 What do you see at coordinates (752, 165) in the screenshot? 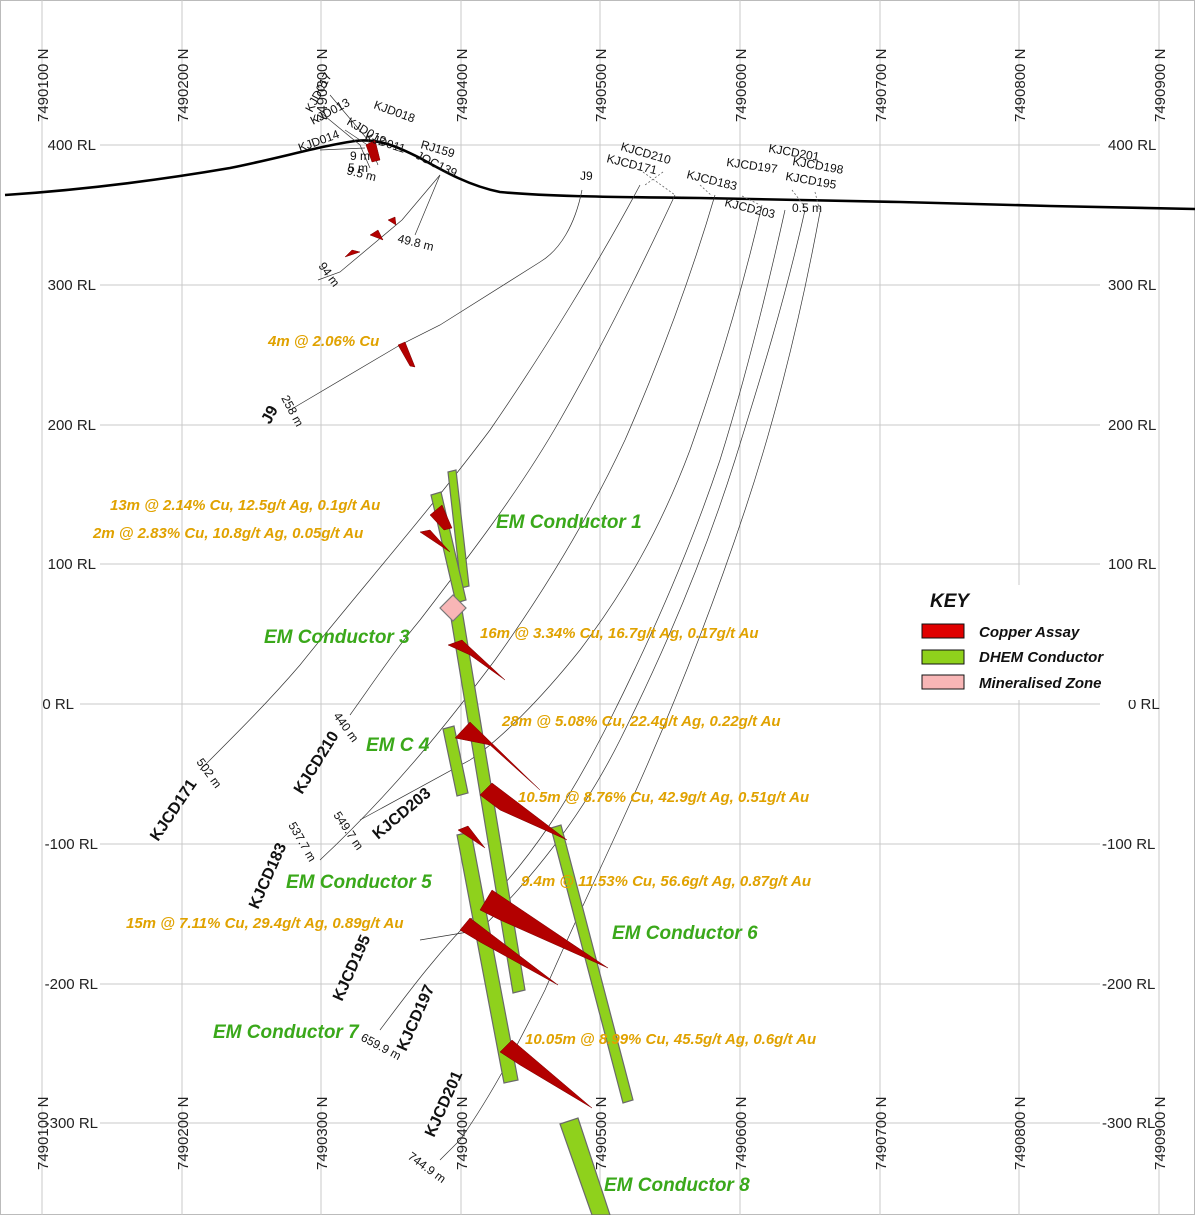
I see `hole-label: KJCD197` at bounding box center [752, 165].